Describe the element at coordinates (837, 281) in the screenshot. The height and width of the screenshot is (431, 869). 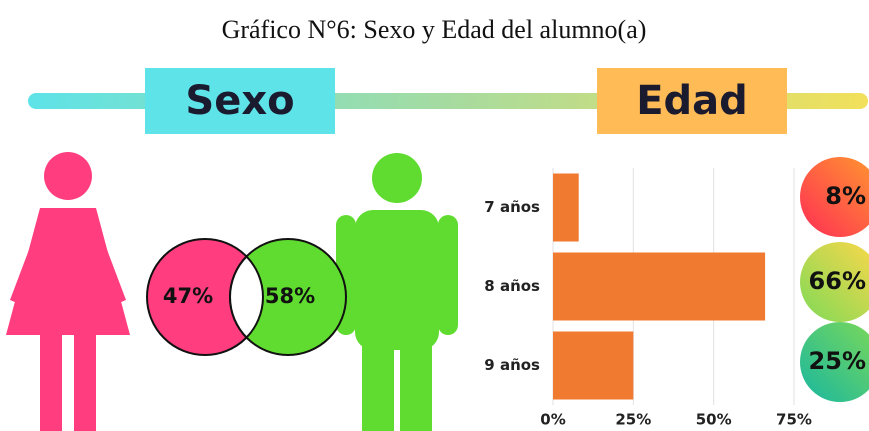
I see `value-label: 66%` at that location.